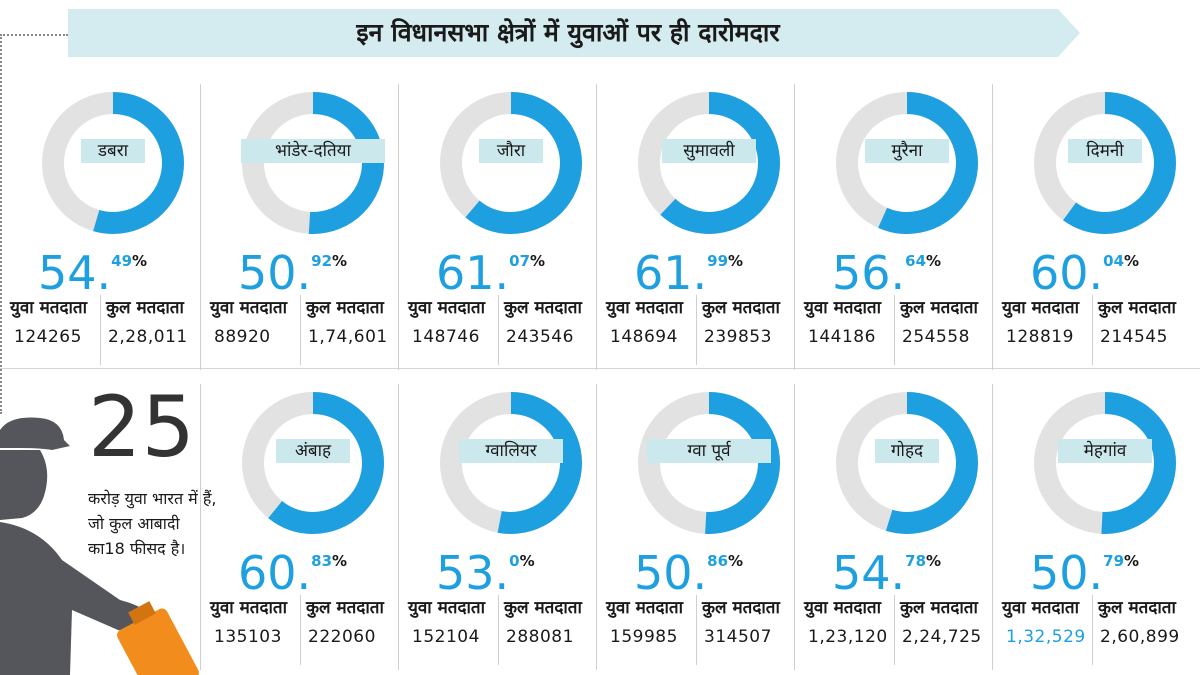 This screenshot has height=675, width=1200. What do you see at coordinates (24, 485) in the screenshot?
I see `figure-head` at bounding box center [24, 485].